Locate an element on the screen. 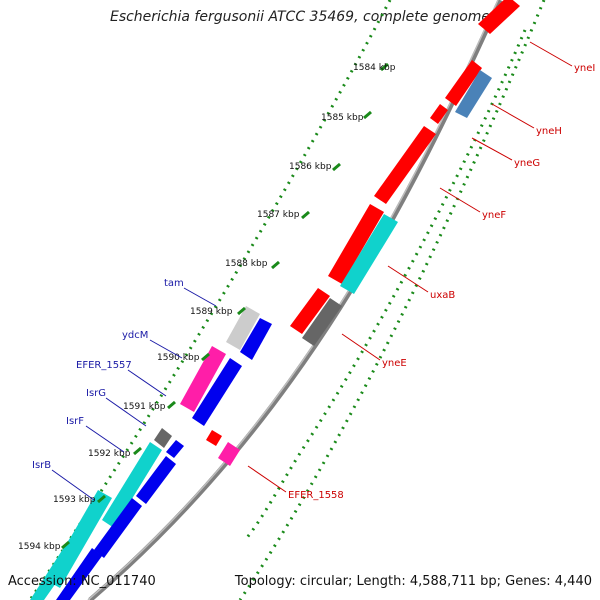  tick-label: 1588 kbp is located at coordinates (246, 264).